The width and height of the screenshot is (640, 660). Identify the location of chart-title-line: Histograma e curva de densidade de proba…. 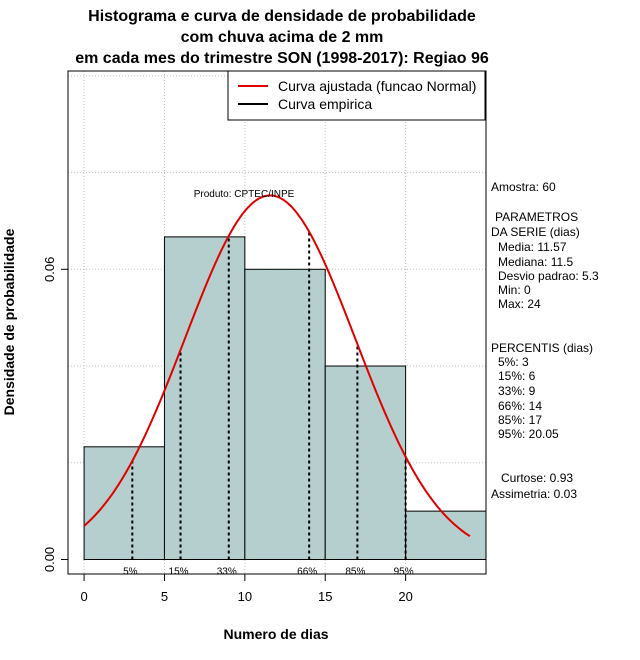
(282, 16).